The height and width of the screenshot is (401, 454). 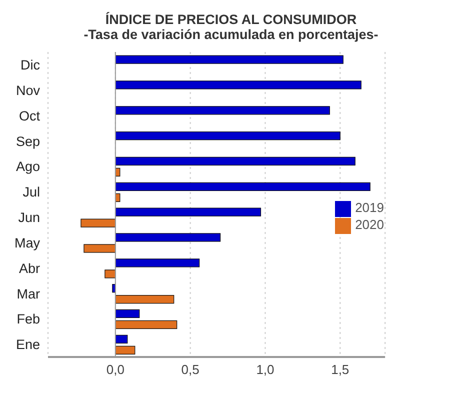 I want to click on y-tick-label: Jun, so click(x=29, y=217).